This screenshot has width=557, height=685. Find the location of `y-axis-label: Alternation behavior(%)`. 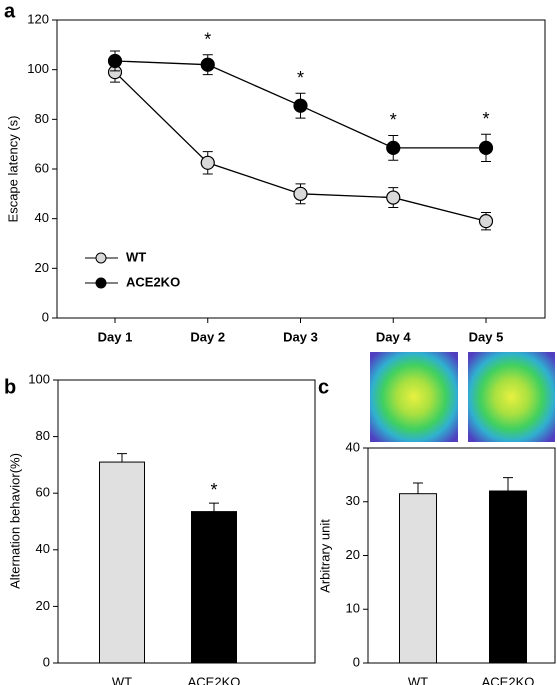

y-axis-label: Alternation behavior(%) is located at coordinates (14, 521).